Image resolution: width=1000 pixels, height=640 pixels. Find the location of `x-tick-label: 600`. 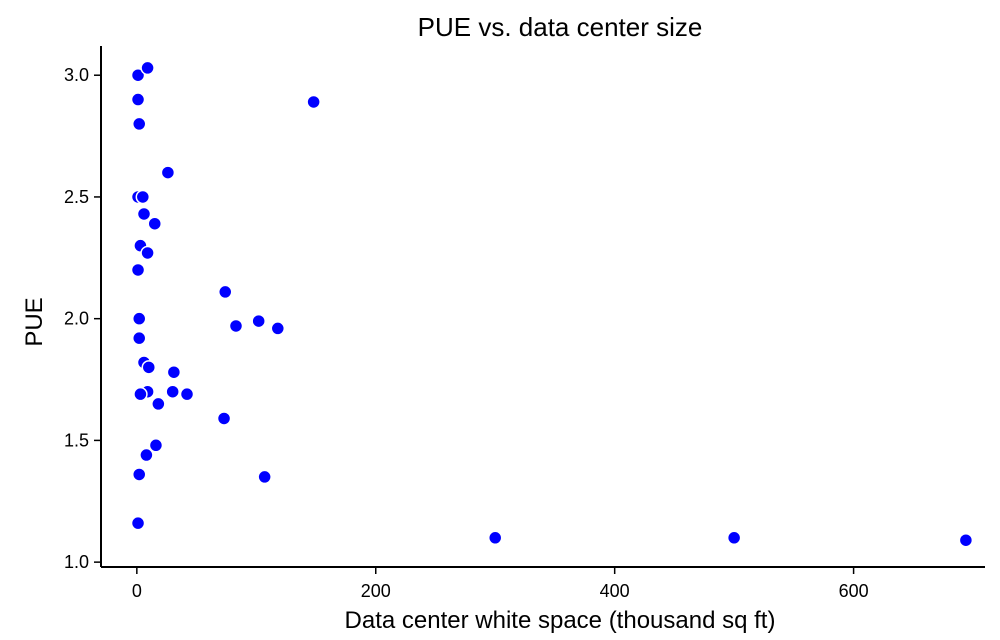

x-tick-label: 600 is located at coordinates (854, 591).